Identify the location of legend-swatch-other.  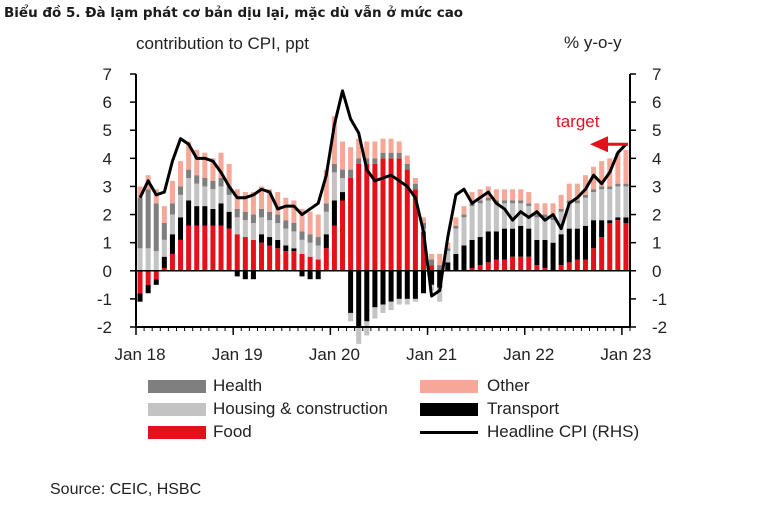
(449, 386).